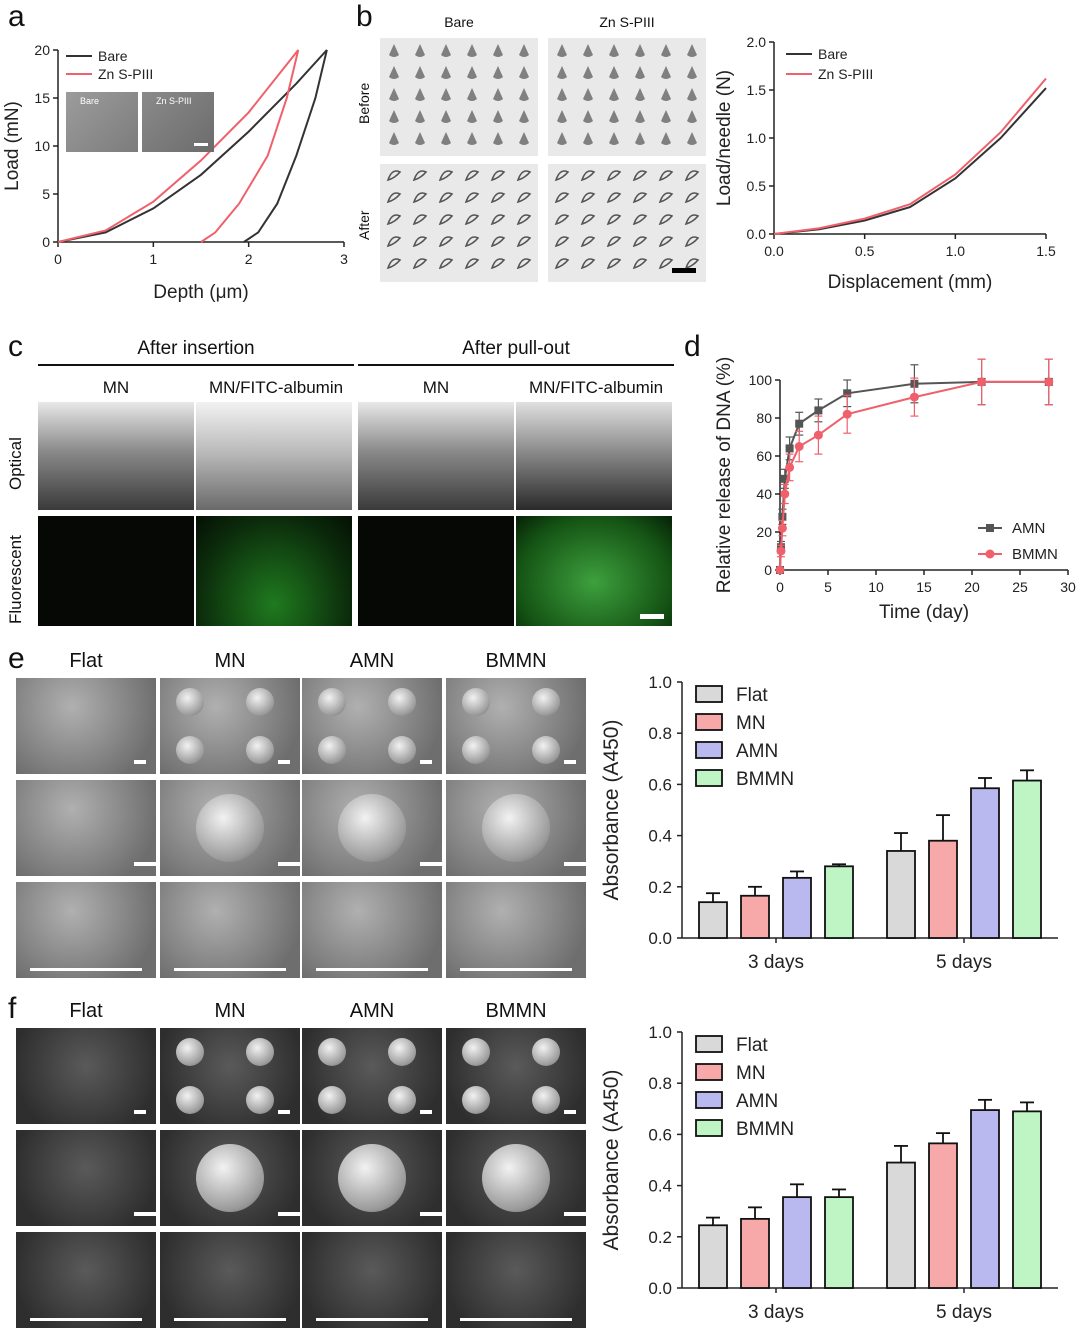 Image resolution: width=1080 pixels, height=1329 pixels. I want to click on legend-label: Flat, so click(752, 695).